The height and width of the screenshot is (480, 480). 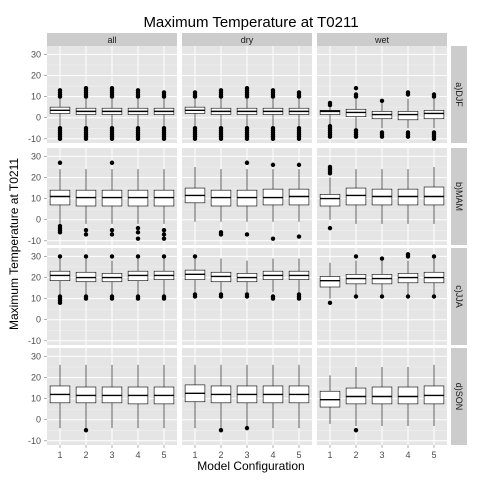 What do you see at coordinates (459, 296) in the screenshot?
I see `row-strip-label: c)JJA` at bounding box center [459, 296].